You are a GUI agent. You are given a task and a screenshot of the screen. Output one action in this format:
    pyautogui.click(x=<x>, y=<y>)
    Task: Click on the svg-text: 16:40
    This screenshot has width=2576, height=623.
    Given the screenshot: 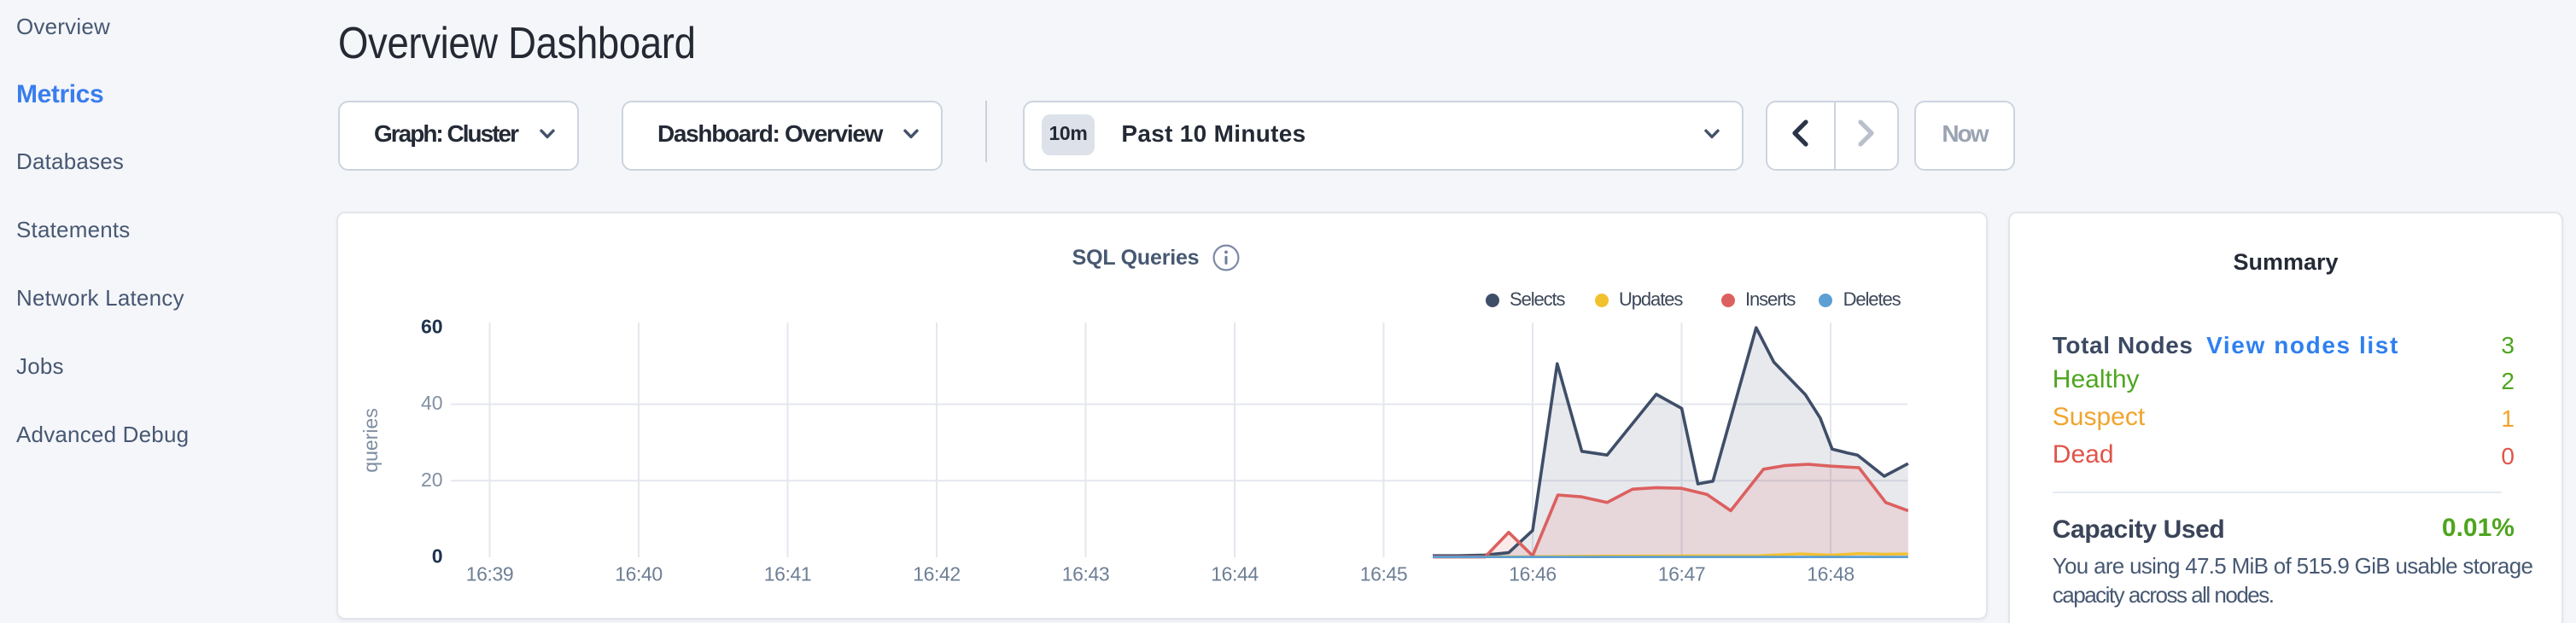 What is the action you would take?
    pyautogui.click(x=639, y=573)
    